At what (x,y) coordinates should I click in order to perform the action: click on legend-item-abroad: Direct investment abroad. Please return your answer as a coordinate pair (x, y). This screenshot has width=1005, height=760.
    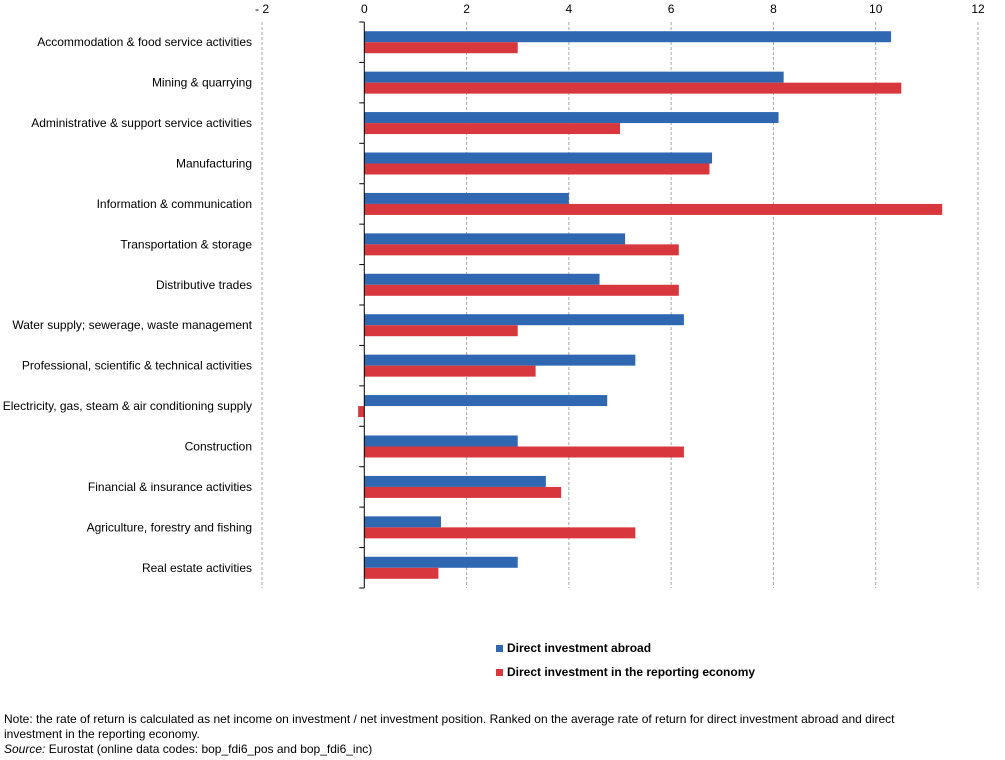
    Looking at the image, I should click on (625, 648).